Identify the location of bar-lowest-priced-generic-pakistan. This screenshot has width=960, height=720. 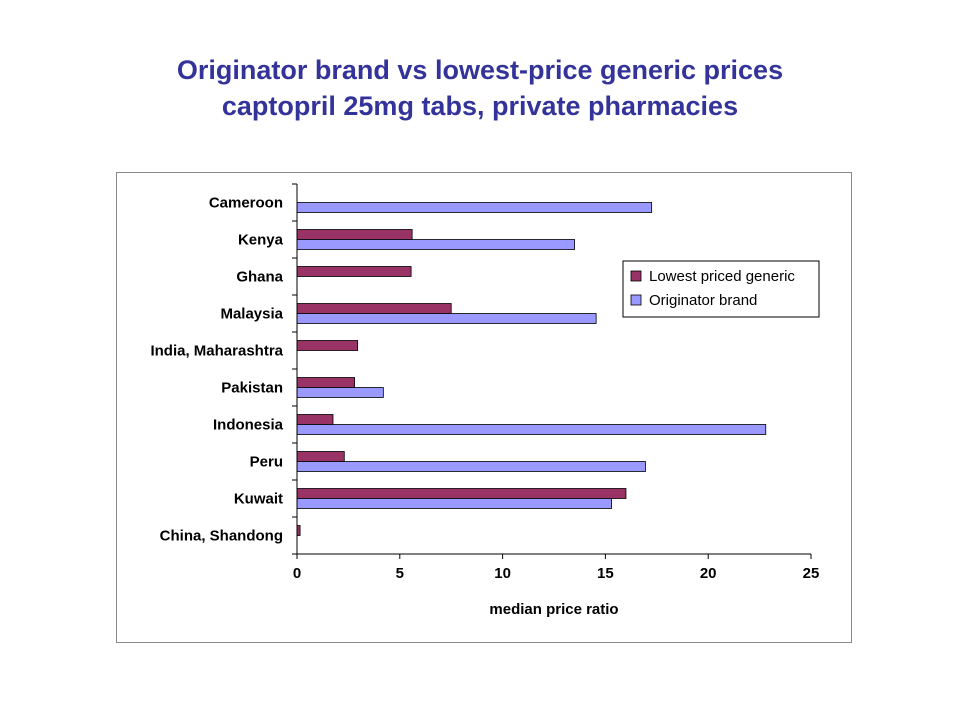
(325, 382).